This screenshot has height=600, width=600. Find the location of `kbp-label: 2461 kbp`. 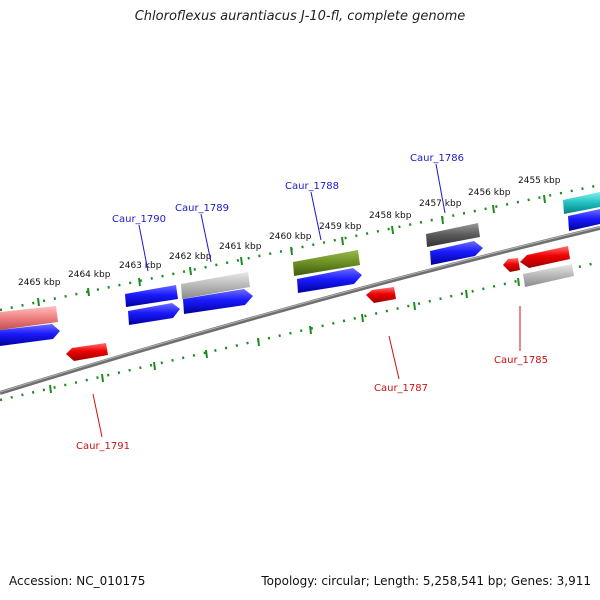

kbp-label: 2461 kbp is located at coordinates (240, 247).